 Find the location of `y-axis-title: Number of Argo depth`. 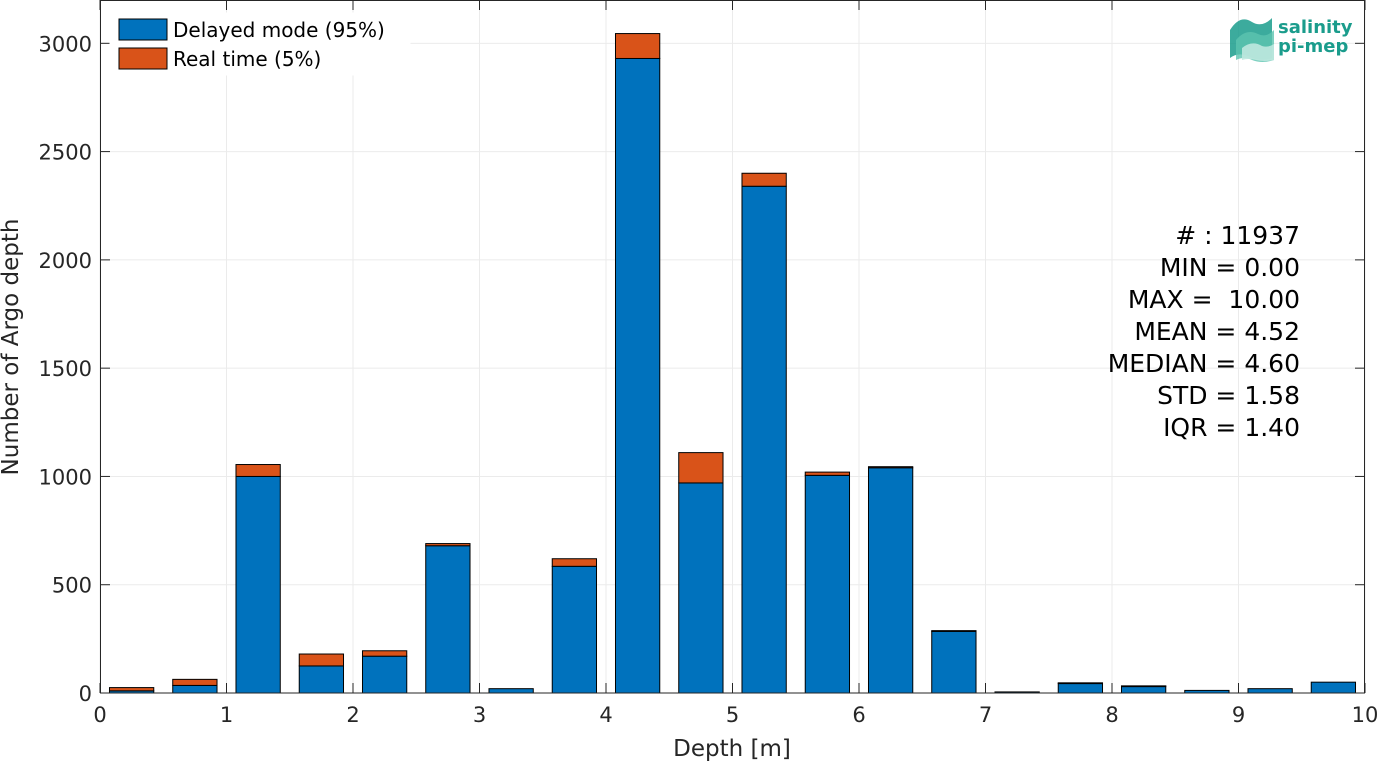

y-axis-title: Number of Argo depth is located at coordinates (12, 347).